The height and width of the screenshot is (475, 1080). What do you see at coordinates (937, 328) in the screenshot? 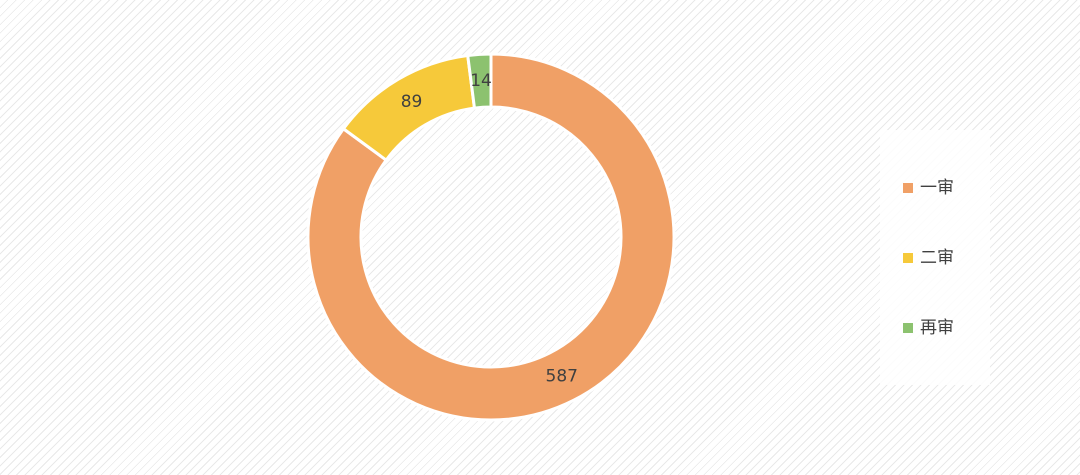
I see `legend-label: 再审` at bounding box center [937, 328].